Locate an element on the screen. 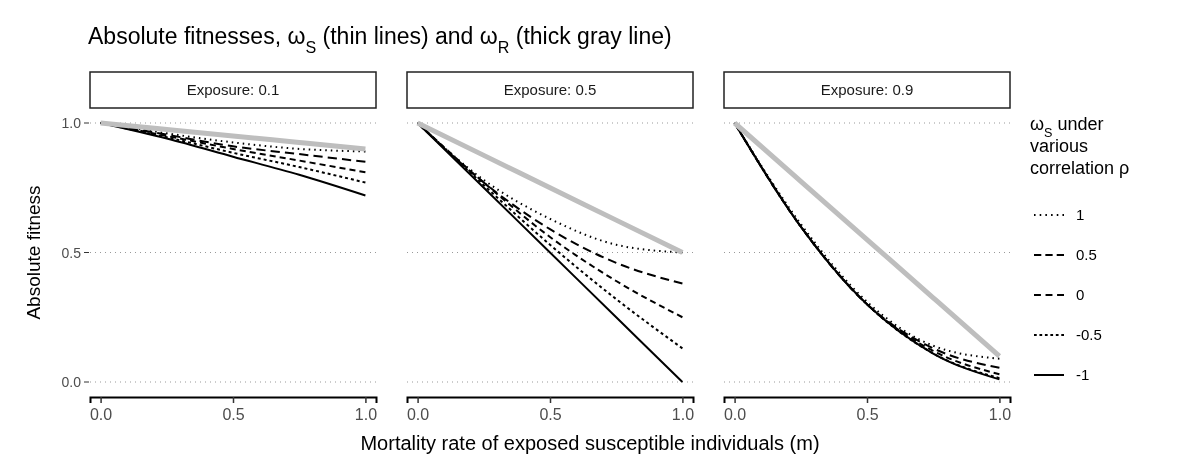 The image size is (1185, 459). chart-subtitle: Exposure: 0.5 is located at coordinates (550, 89).